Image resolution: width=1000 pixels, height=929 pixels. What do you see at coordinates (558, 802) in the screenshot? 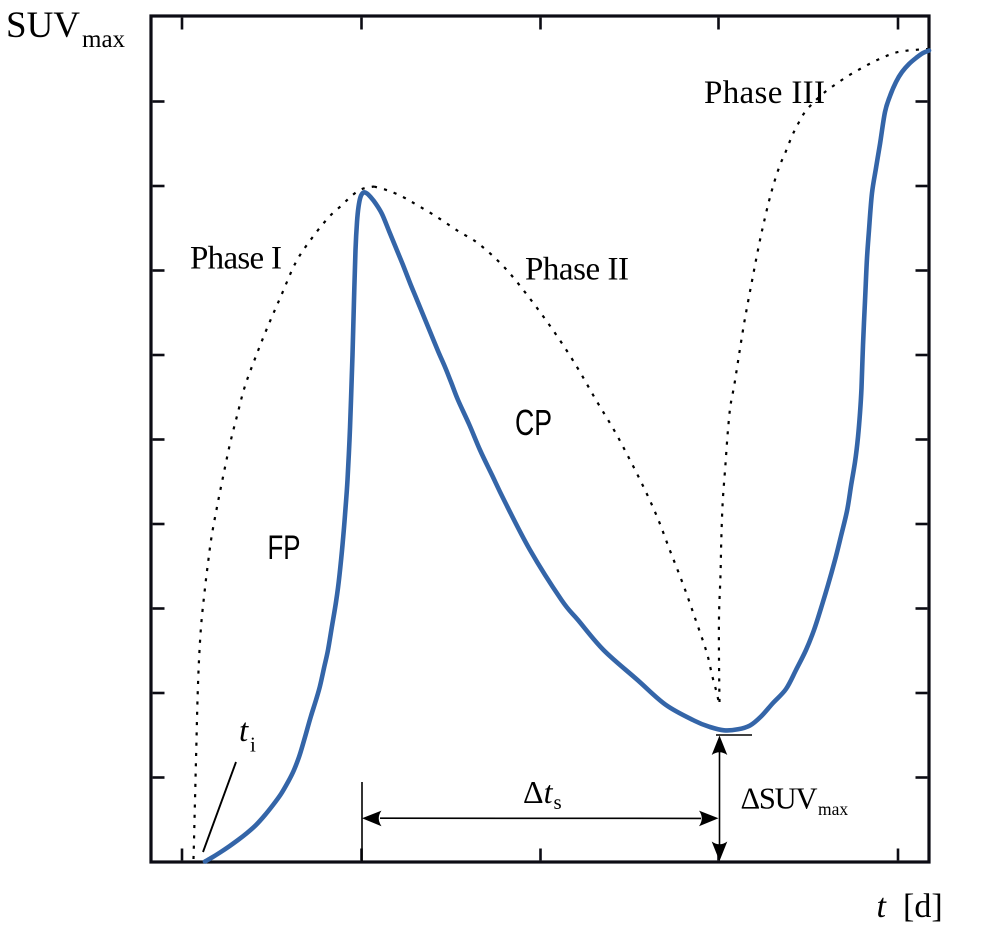
I see `svg-text: s` at bounding box center [558, 802].